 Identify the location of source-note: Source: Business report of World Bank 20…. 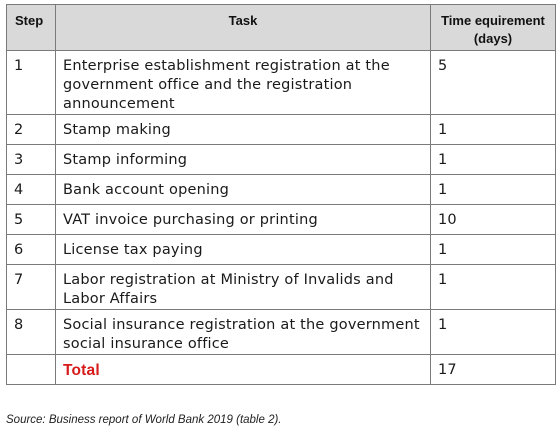
(144, 420).